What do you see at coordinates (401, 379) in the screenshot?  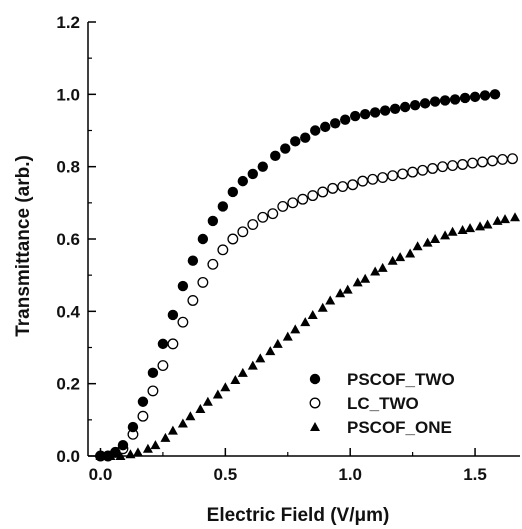 I see `legend-label-pscof-two: PSCOF_TWO` at bounding box center [401, 379].